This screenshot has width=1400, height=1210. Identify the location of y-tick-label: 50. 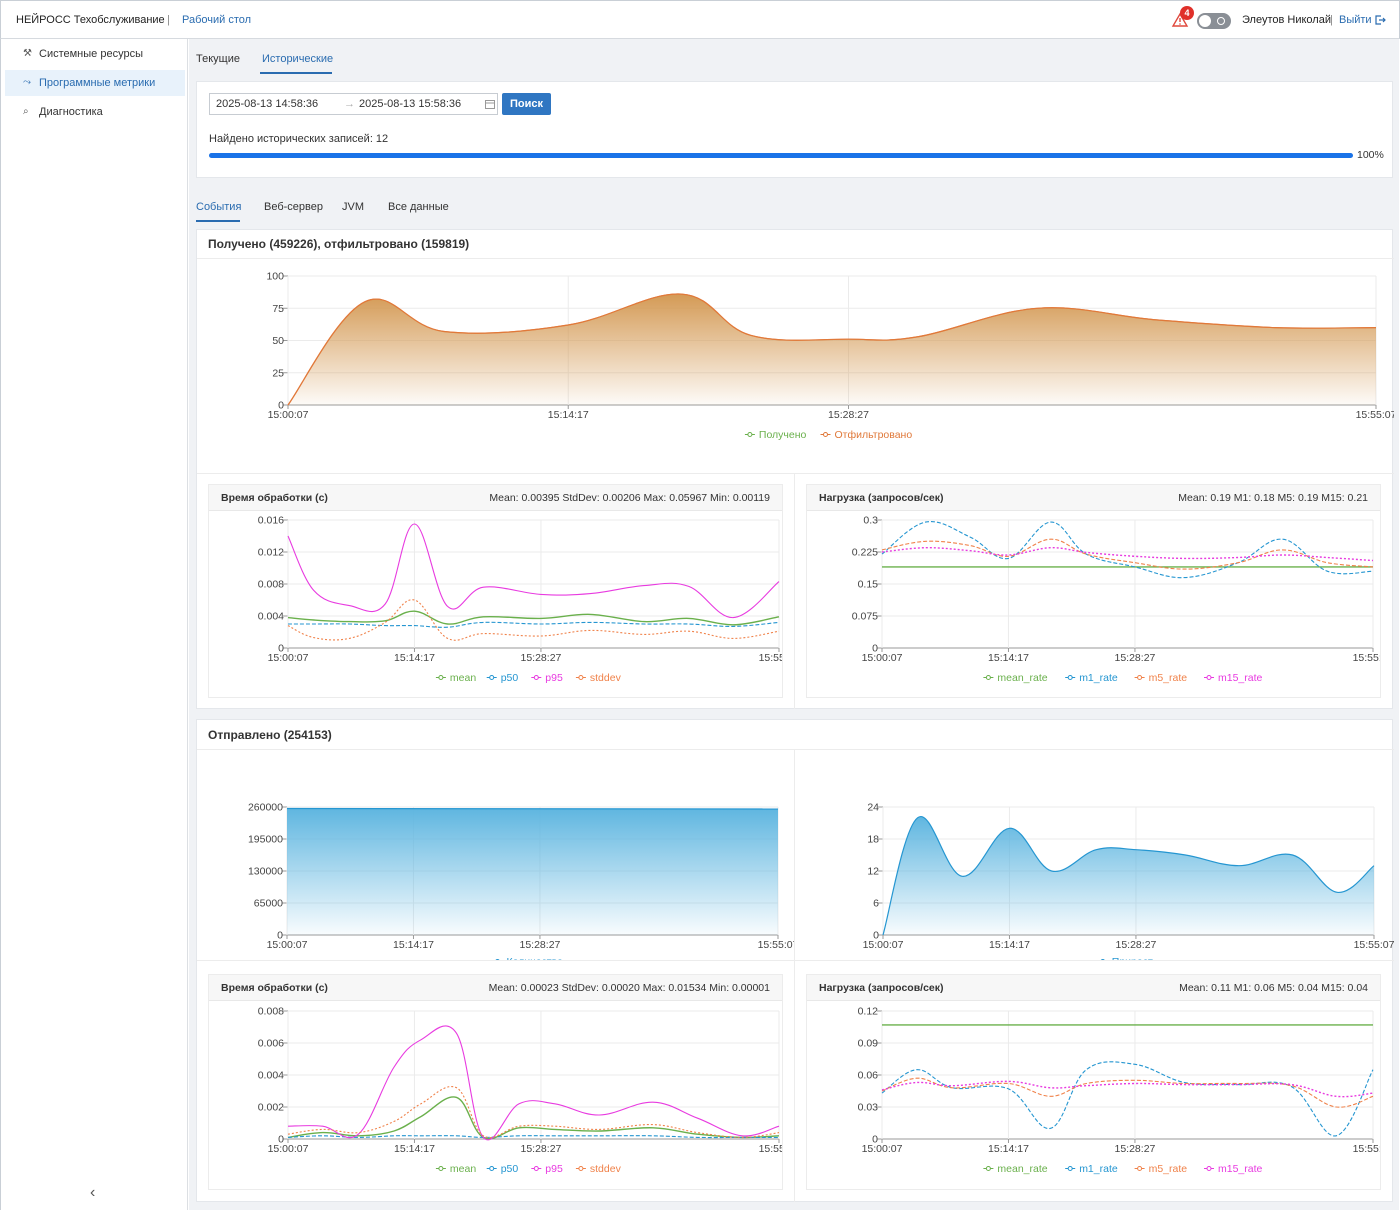
(278, 341).